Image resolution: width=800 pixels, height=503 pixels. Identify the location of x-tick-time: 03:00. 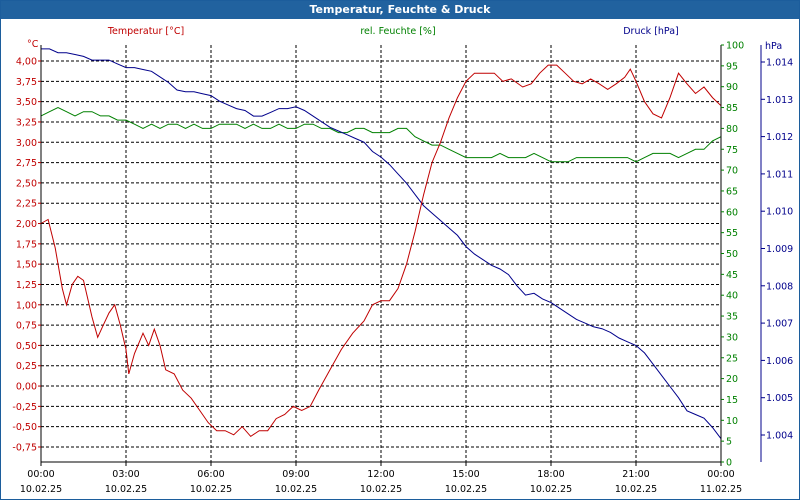
(125, 474).